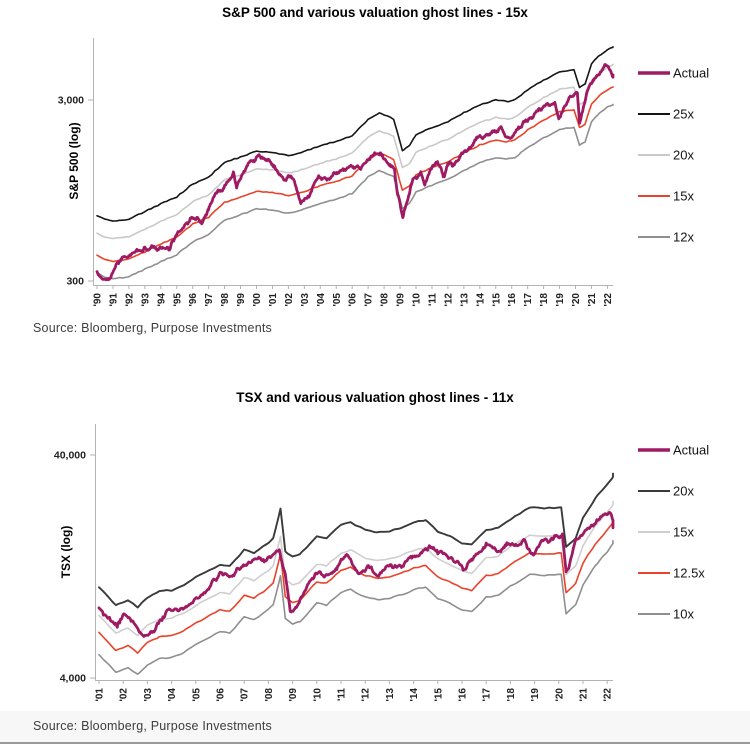 The image size is (750, 745). What do you see at coordinates (75, 282) in the screenshot?
I see `y-tick-label: 300` at bounding box center [75, 282].